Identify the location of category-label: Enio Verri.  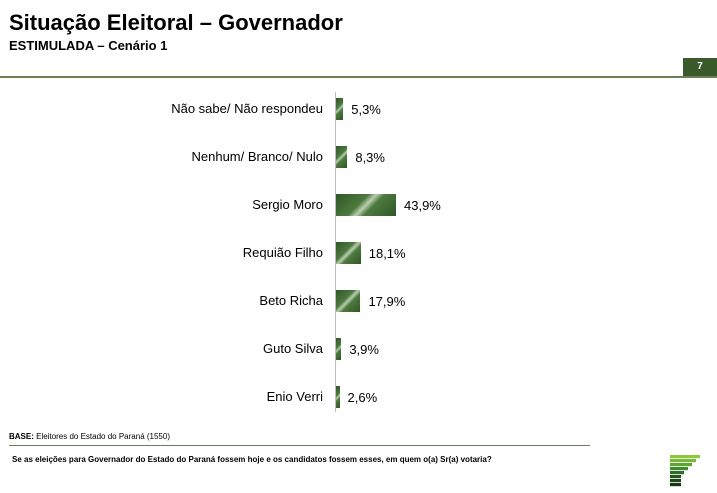
(294, 396).